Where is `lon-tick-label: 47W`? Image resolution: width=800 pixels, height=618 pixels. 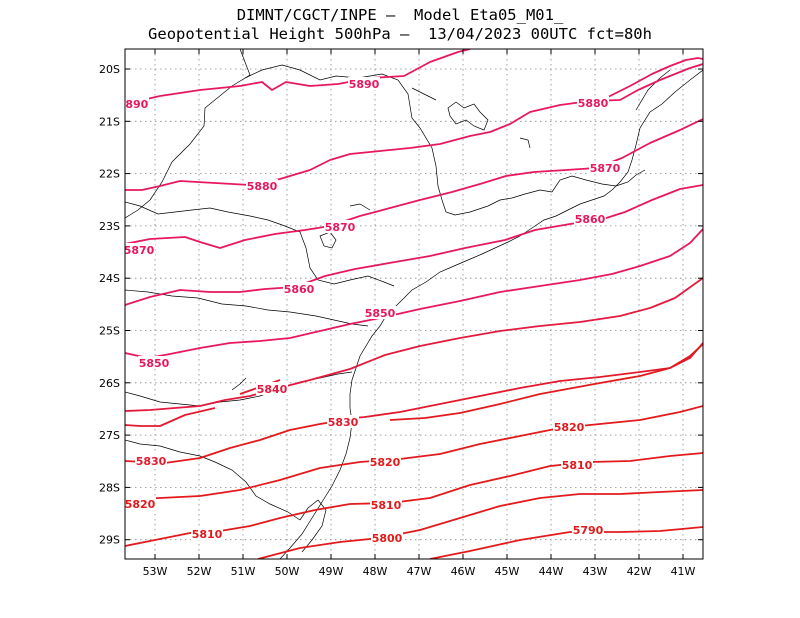 lon-tick-label: 47W is located at coordinates (419, 571).